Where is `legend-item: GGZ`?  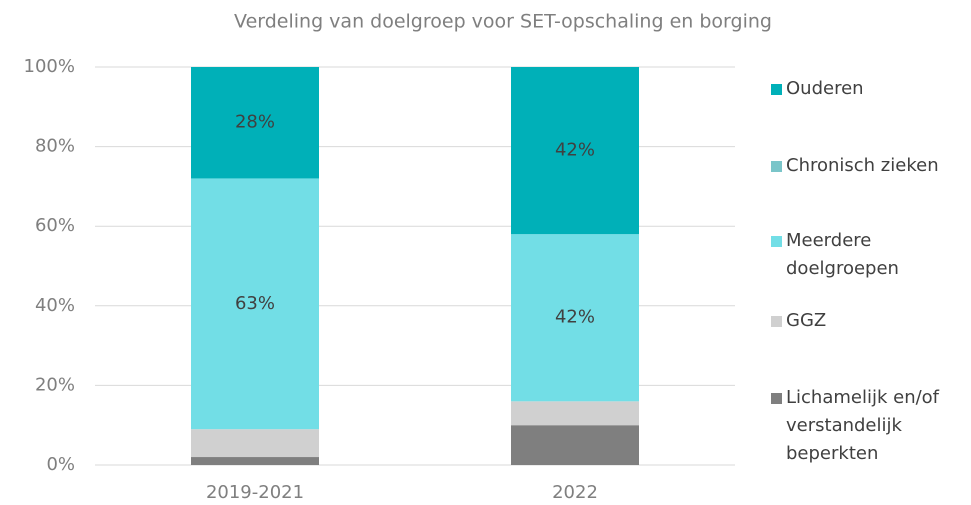 legend-item: GGZ is located at coordinates (866, 321).